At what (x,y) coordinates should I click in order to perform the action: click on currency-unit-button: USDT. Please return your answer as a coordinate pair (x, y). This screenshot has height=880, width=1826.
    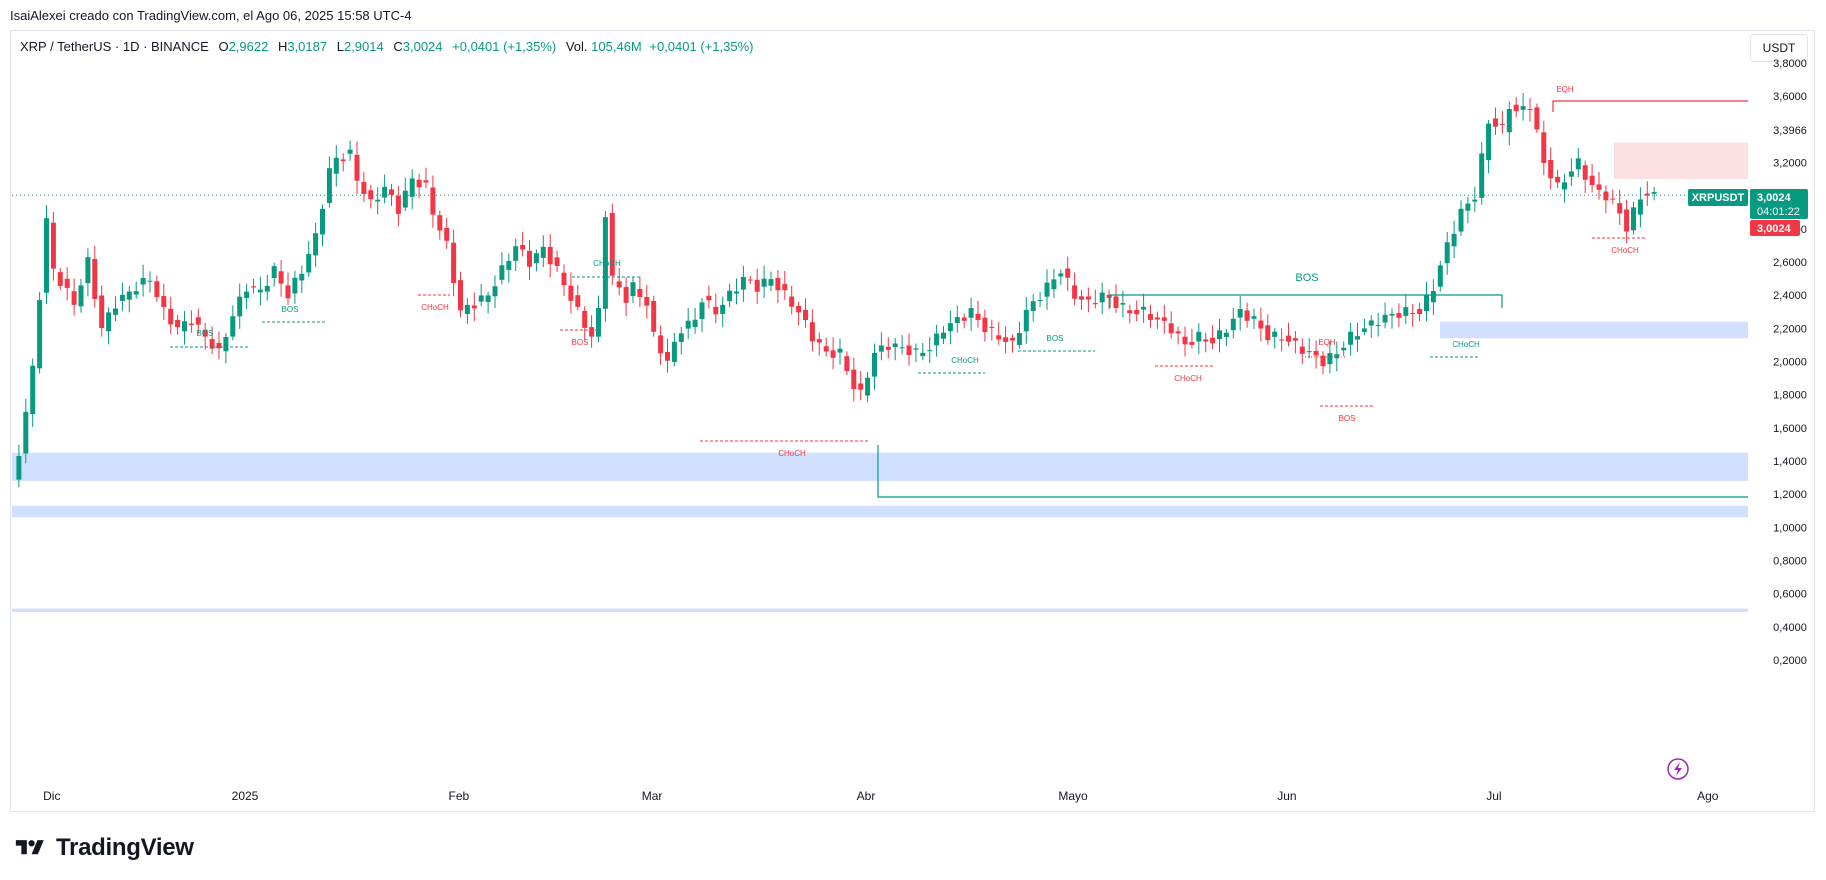
    Looking at the image, I should click on (1779, 48).